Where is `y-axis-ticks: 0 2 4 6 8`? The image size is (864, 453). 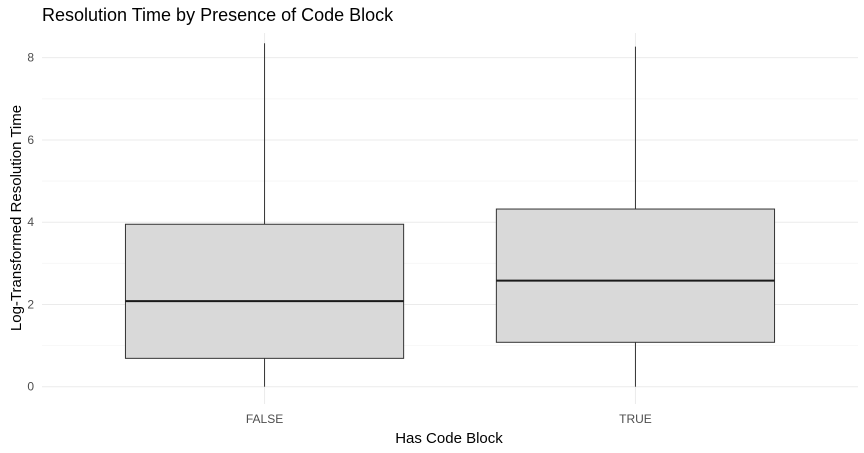 y-axis-ticks: 0 2 4 6 8 is located at coordinates (30, 222).